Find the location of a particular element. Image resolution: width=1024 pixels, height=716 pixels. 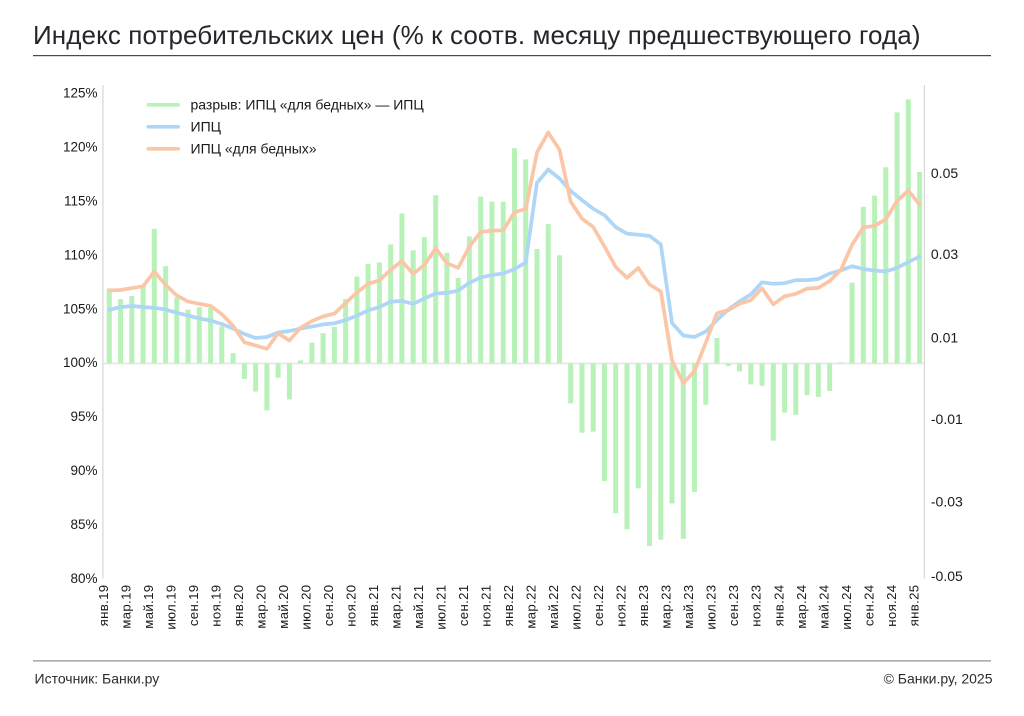

svg-text: ноя.19 is located at coordinates (216, 606).